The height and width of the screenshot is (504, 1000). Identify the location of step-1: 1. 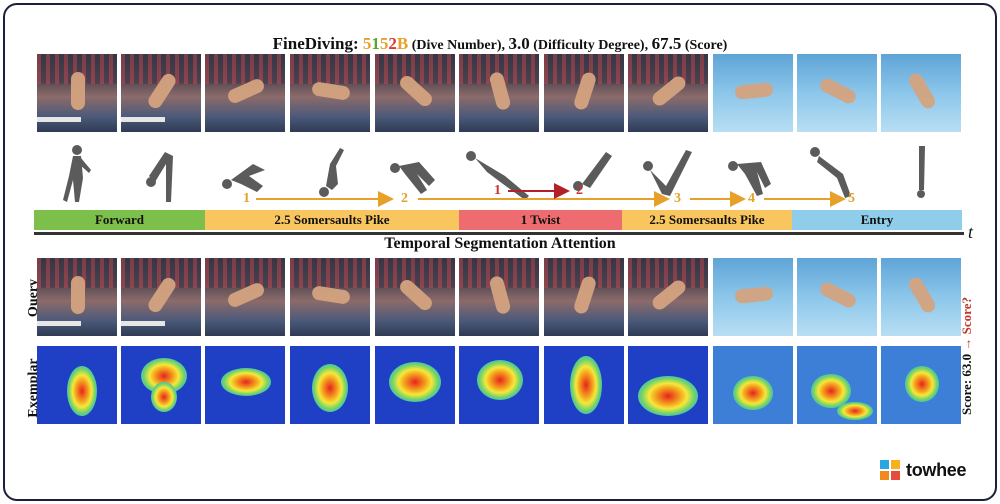
(246, 199).